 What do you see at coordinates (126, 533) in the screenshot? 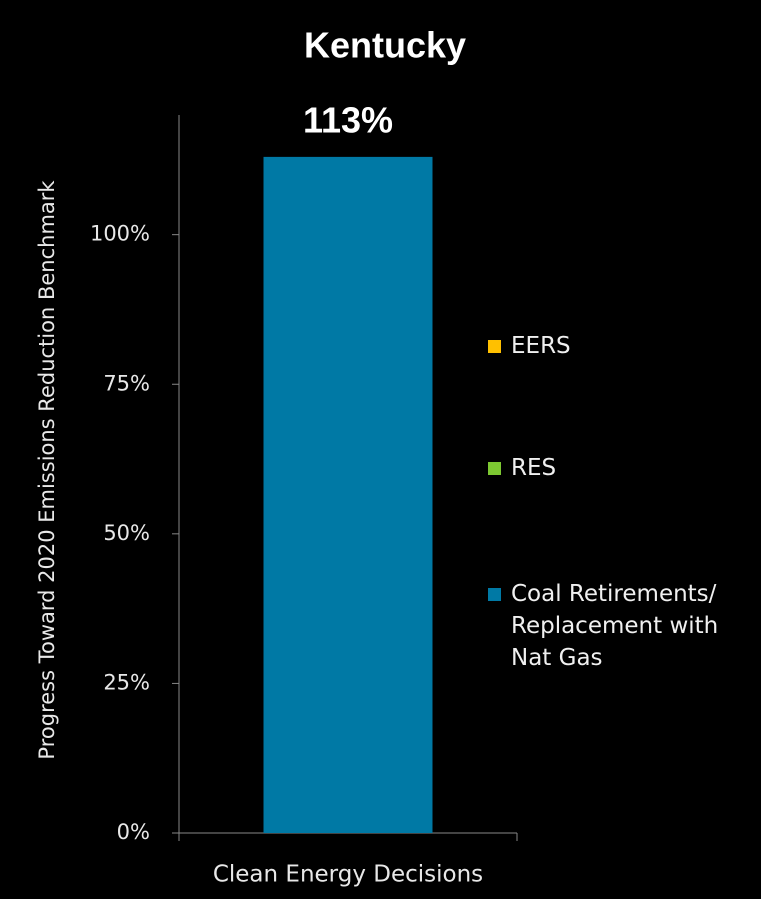
I see `y-tick-label: 50%` at bounding box center [126, 533].